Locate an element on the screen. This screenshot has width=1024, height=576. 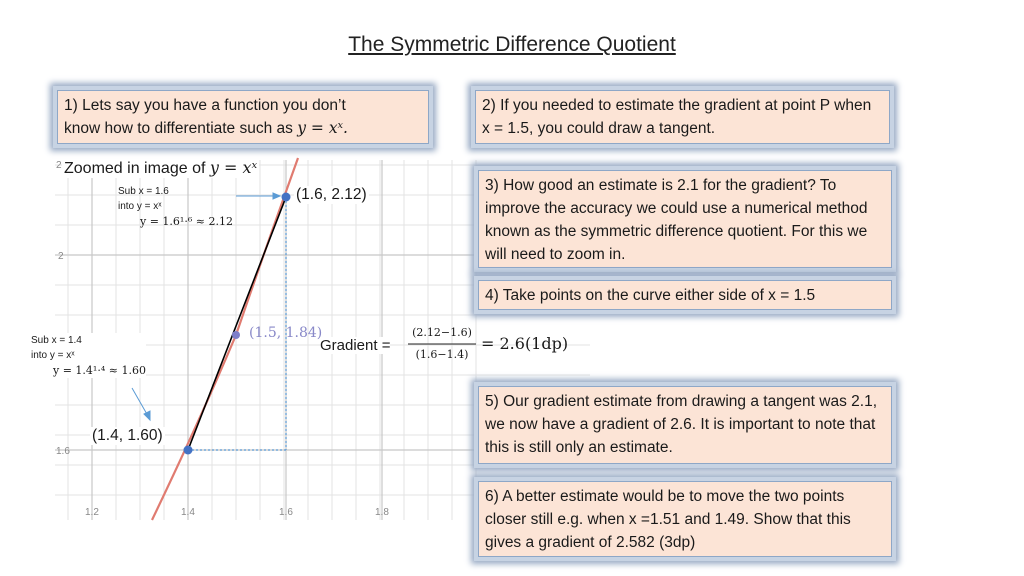
point-upper is located at coordinates (286, 197).